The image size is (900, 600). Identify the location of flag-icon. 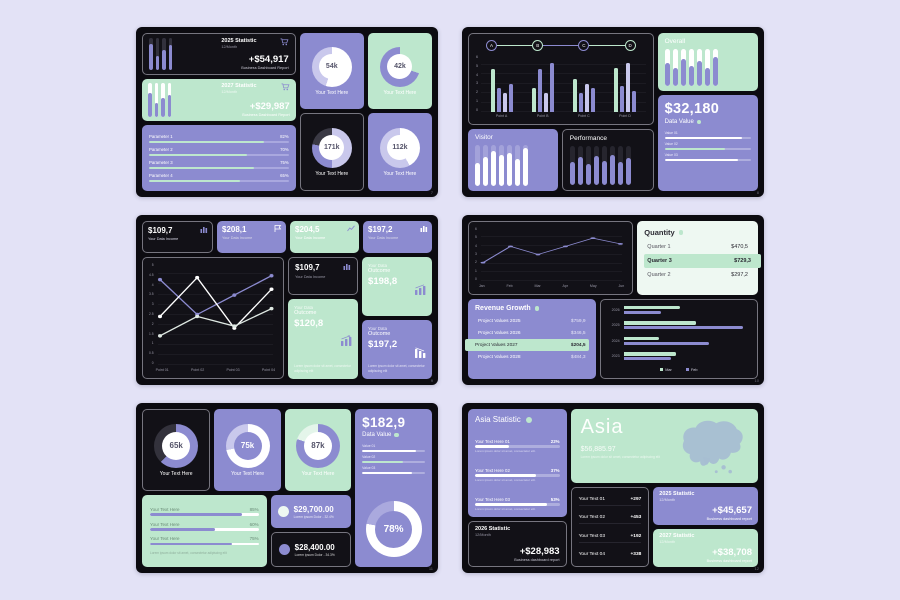
(278, 228).